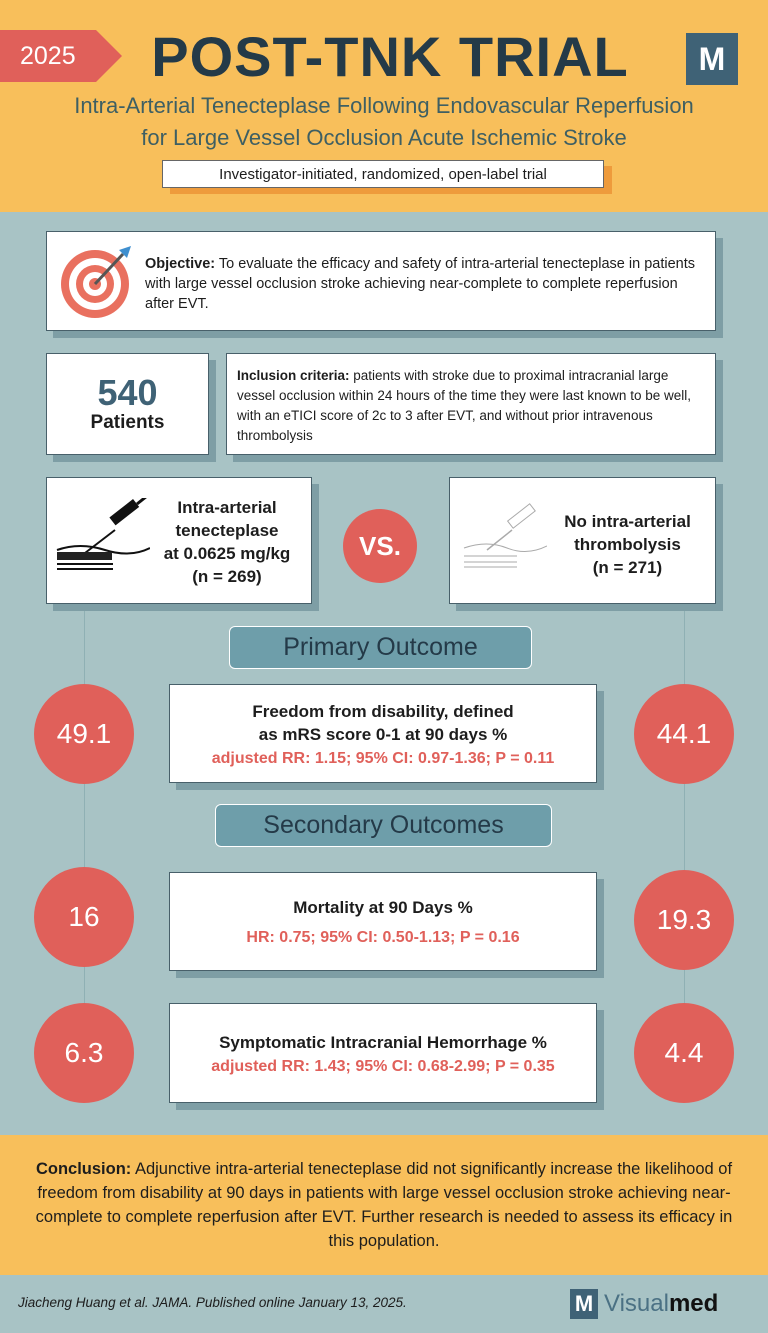  I want to click on arm-left-line3: at 0.0625 mg/kg, so click(227, 553).